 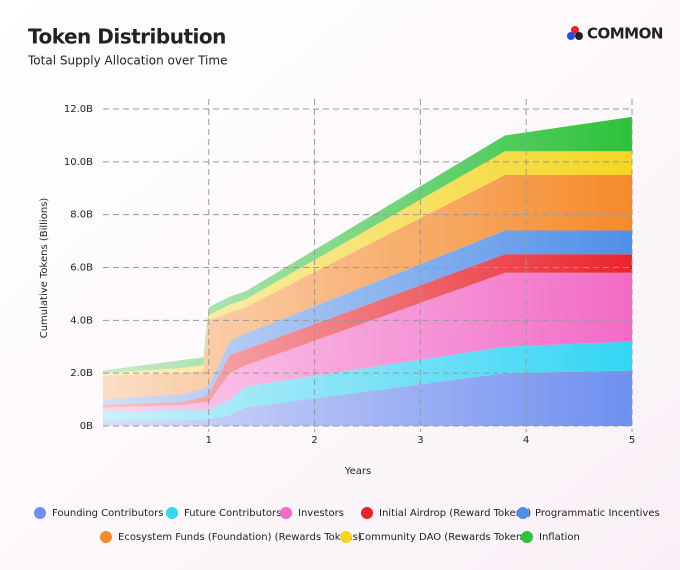 I want to click on y-tick-label: 12.0B, so click(x=78, y=109).